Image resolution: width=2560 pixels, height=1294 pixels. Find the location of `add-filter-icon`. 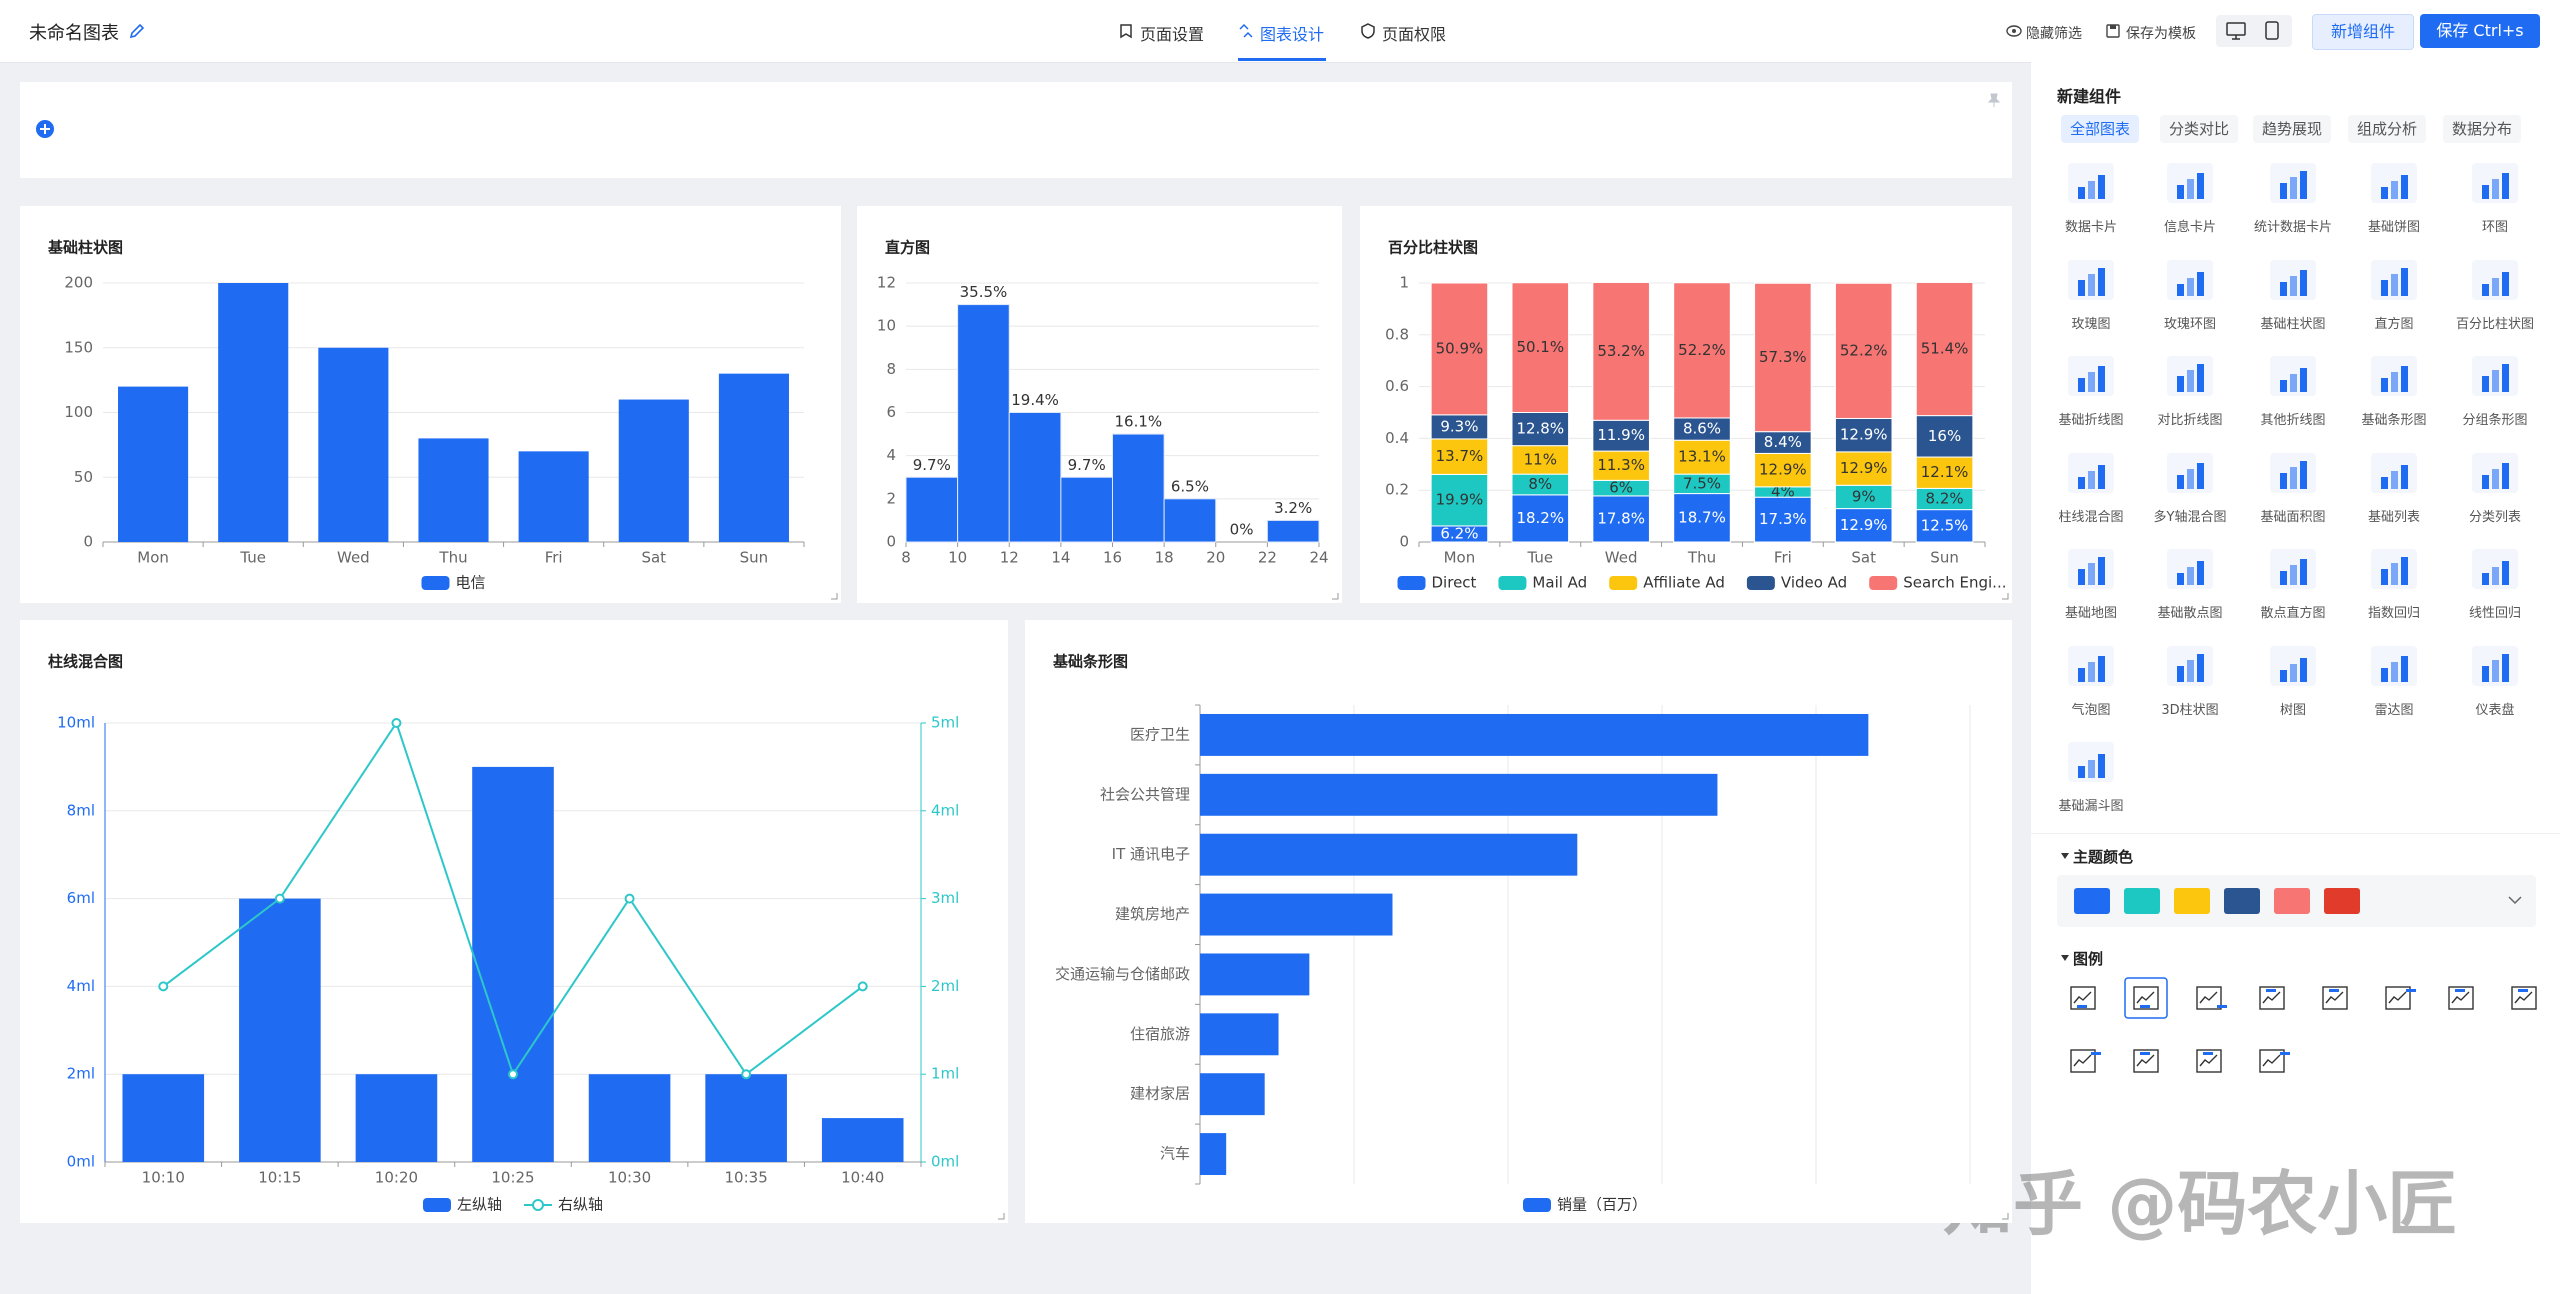

add-filter-icon is located at coordinates (45, 129).